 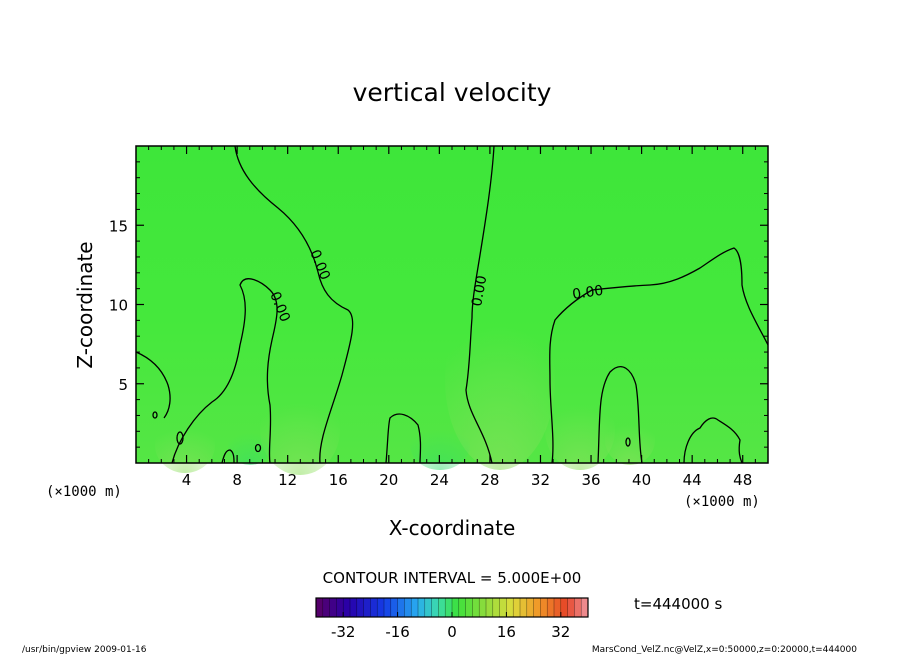 What do you see at coordinates (452, 578) in the screenshot?
I see `contour-interval: CONTOUR INTERVAL = 5.000E+00` at bounding box center [452, 578].